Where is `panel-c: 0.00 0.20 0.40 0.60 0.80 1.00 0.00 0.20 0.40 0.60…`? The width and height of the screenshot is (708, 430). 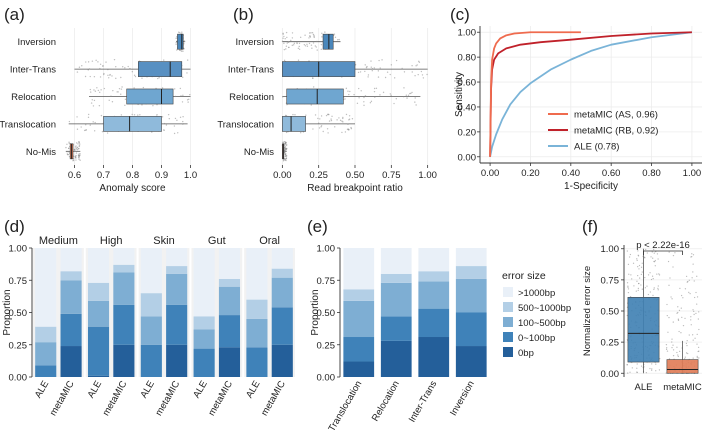
panel-c: 0.00 0.20 0.40 0.60 0.80 1.00 0.00 0.20 0.40 0.60… is located at coordinates (578, 109).